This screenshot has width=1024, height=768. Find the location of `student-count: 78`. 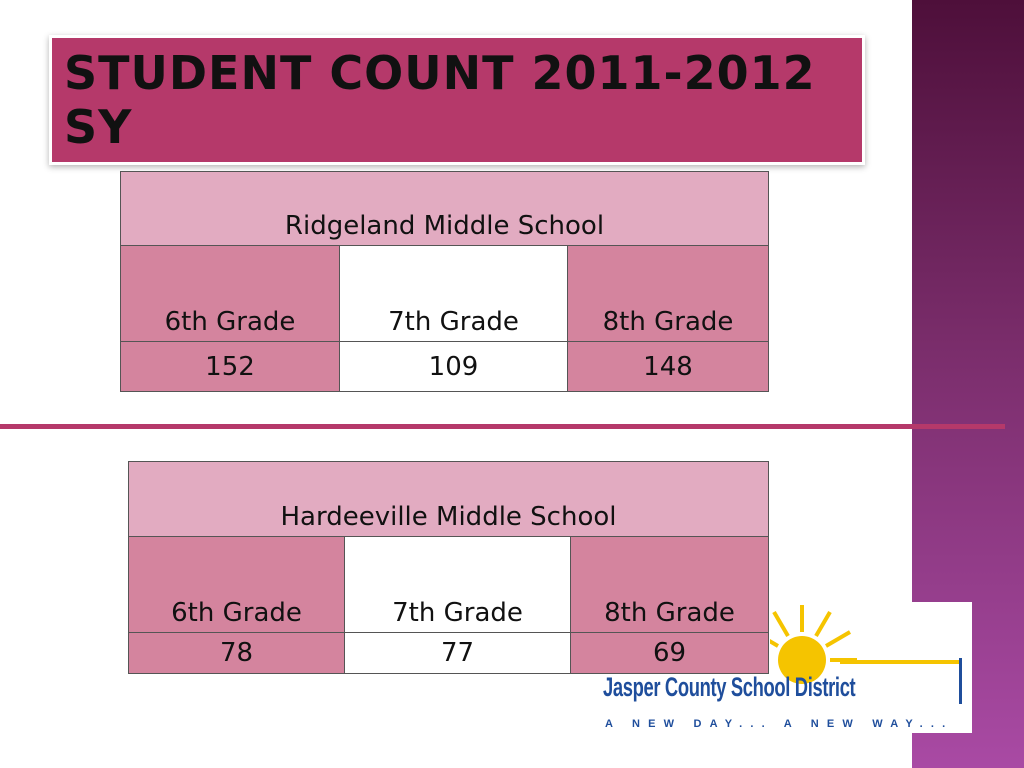

student-count: 78 is located at coordinates (236, 653).